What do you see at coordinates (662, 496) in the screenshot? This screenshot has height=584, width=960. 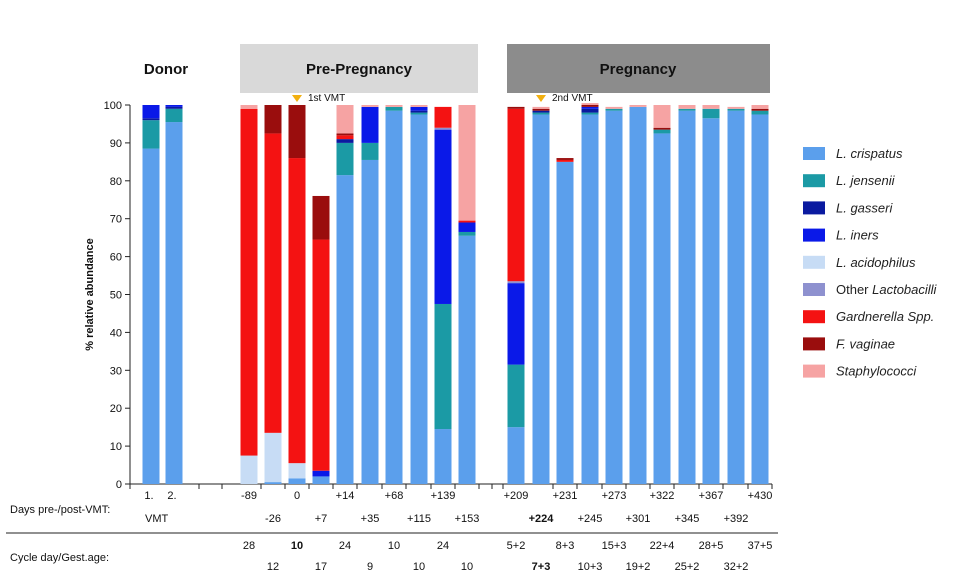 I see `days-label: +322` at bounding box center [662, 496].